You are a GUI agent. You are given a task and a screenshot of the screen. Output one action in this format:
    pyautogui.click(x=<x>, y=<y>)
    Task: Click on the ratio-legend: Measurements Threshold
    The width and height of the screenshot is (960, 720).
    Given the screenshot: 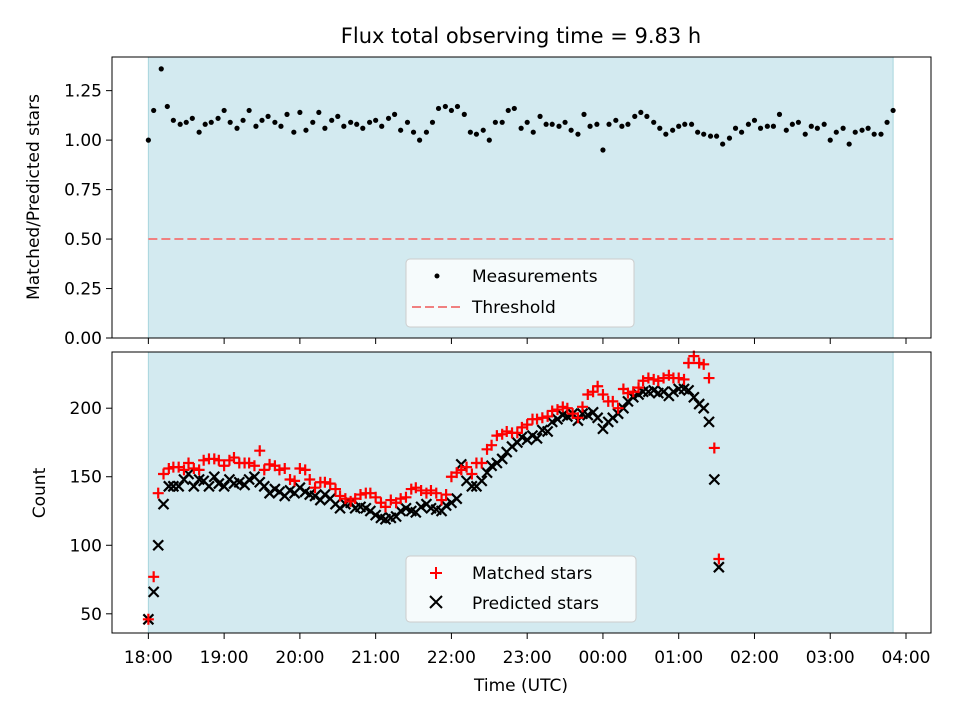 What is the action you would take?
    pyautogui.click(x=520, y=293)
    